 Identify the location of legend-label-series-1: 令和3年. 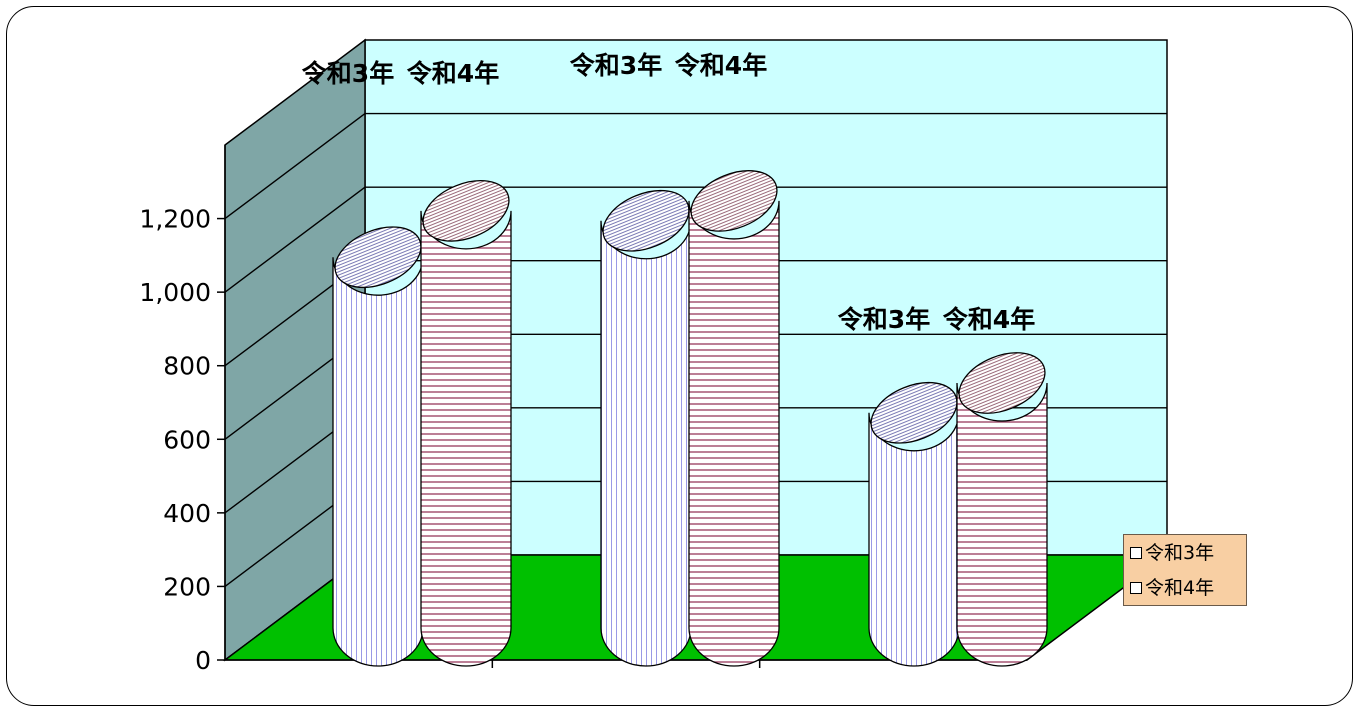
(1180, 553).